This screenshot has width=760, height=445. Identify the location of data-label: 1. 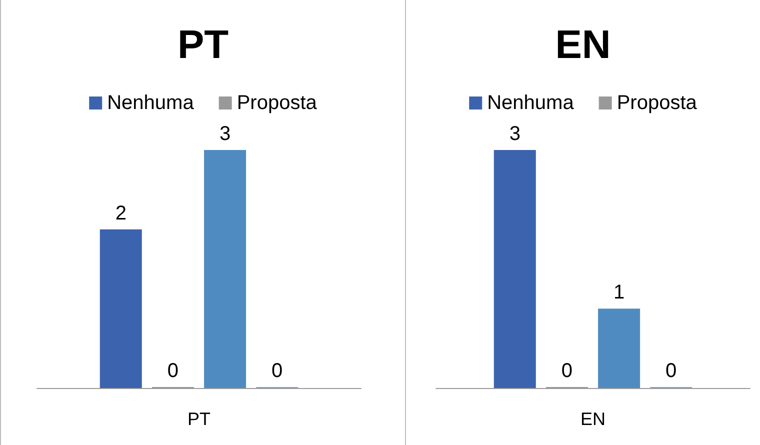
(619, 293).